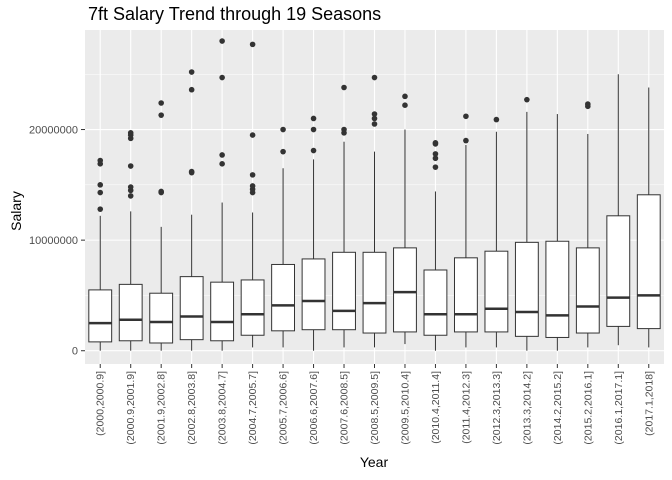  I want to click on x-tick-label: (2014.2,2015.2], so click(558, 408).